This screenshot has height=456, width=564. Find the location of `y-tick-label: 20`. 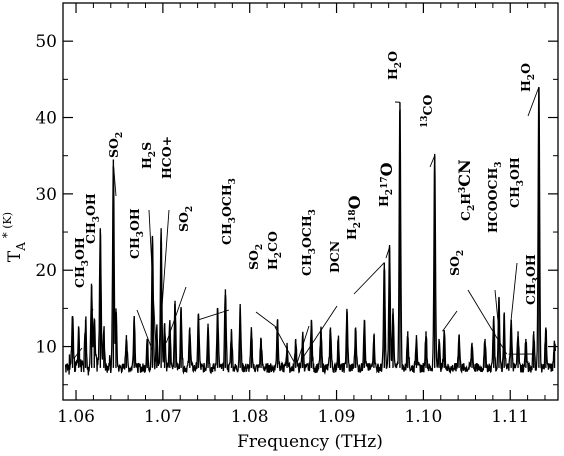

y-tick-label: 20 is located at coordinates (46, 271).